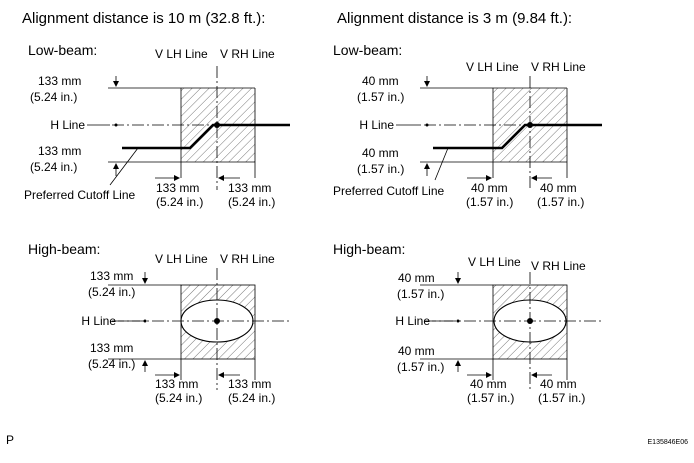 This screenshot has height=463, width=694. What do you see at coordinates (53, 97) in the screenshot?
I see `left-low-top-in: (5.24 in.)` at bounding box center [53, 97].